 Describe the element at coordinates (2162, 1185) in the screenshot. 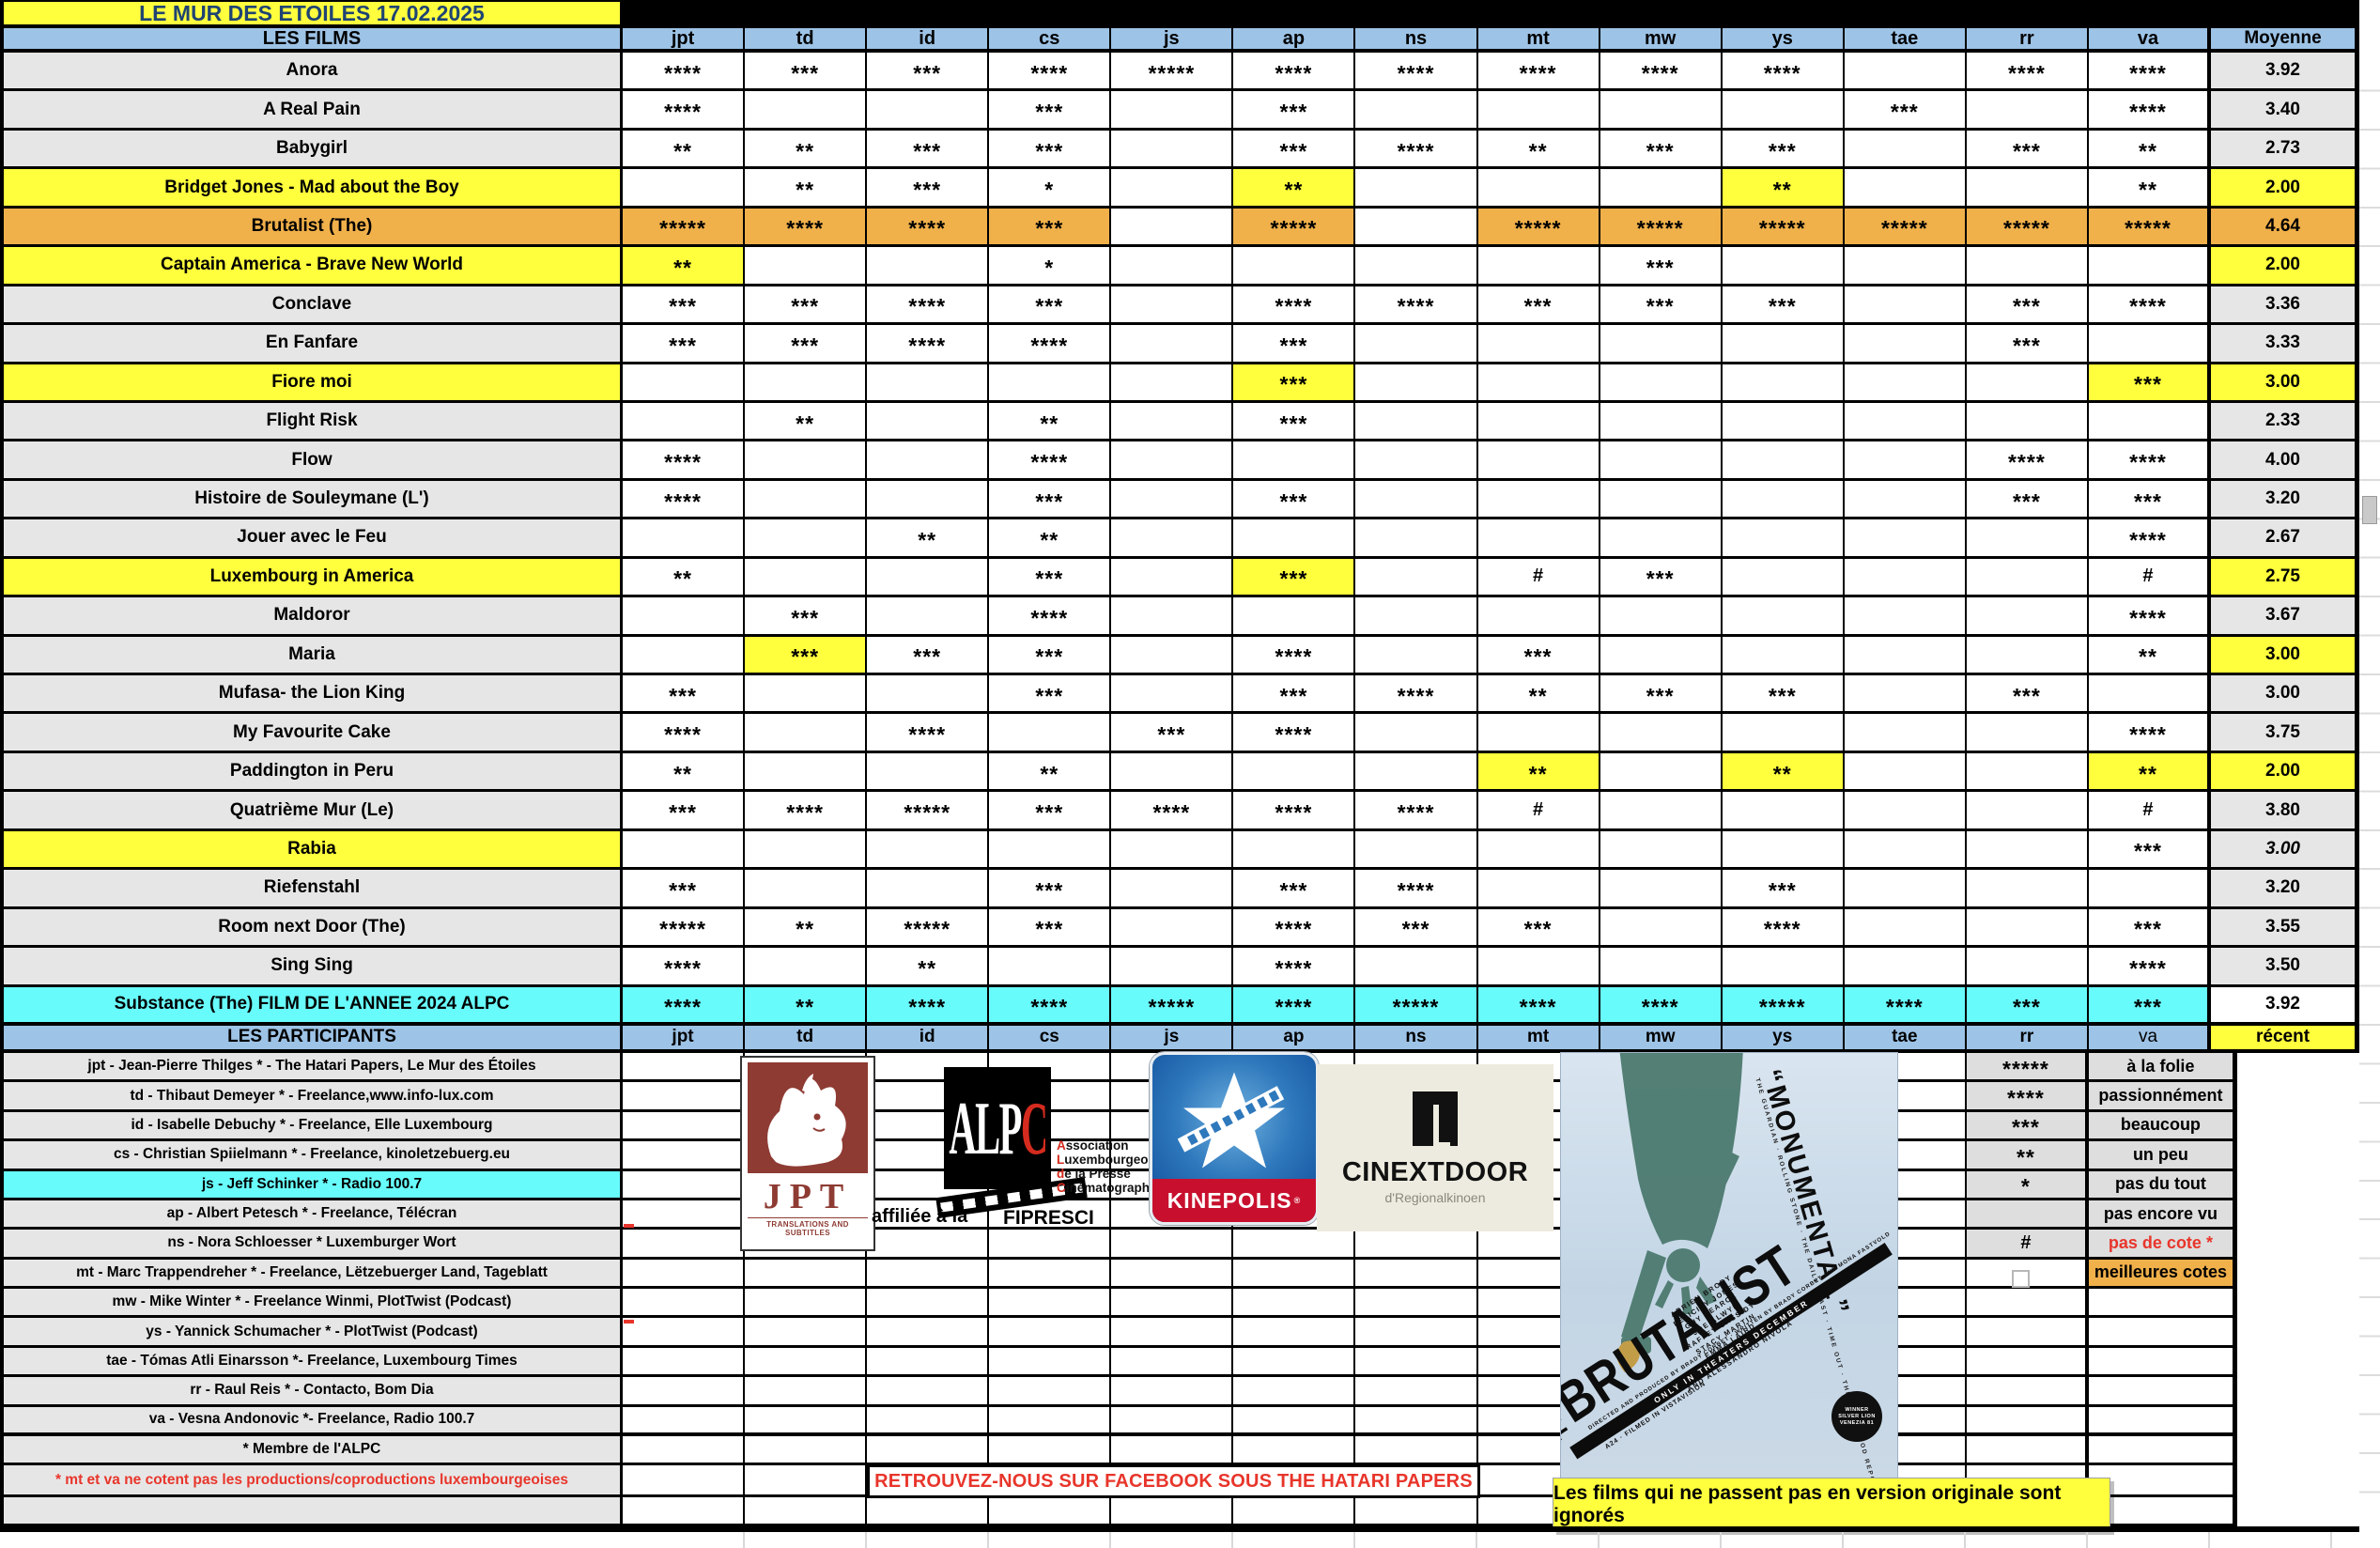

I see `legend-label-cell: pas du tout` at that location.